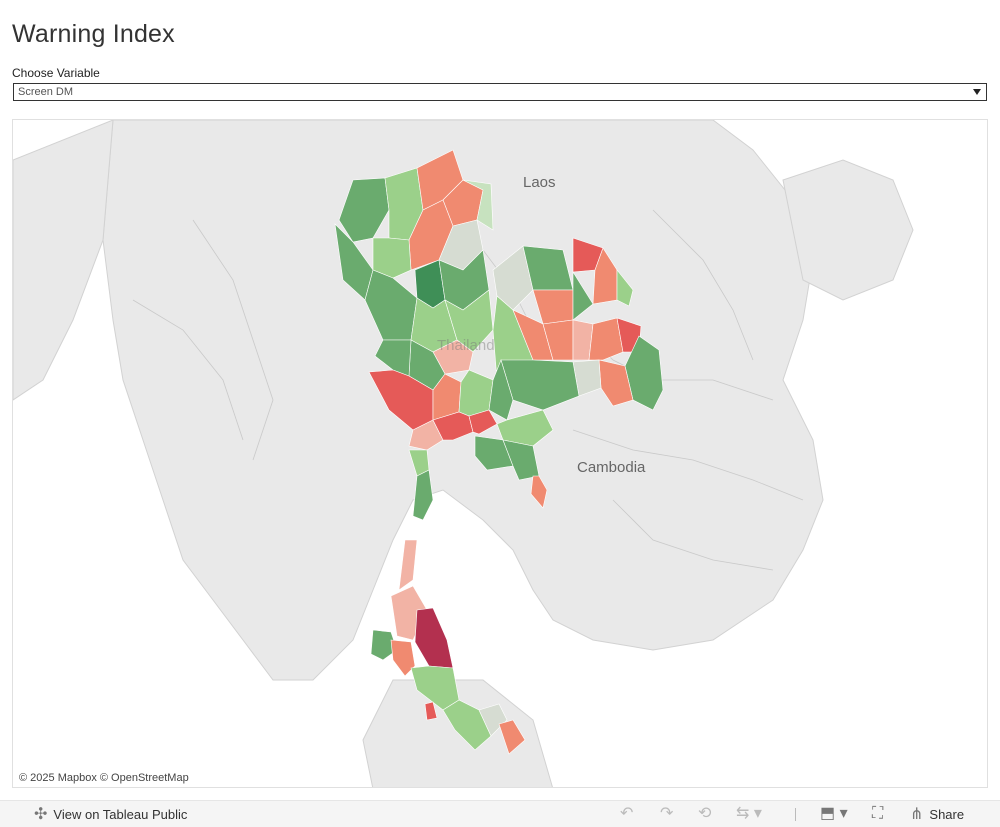  Describe the element at coordinates (93, 34) in the screenshot. I see `page-title: Warning Index` at that location.